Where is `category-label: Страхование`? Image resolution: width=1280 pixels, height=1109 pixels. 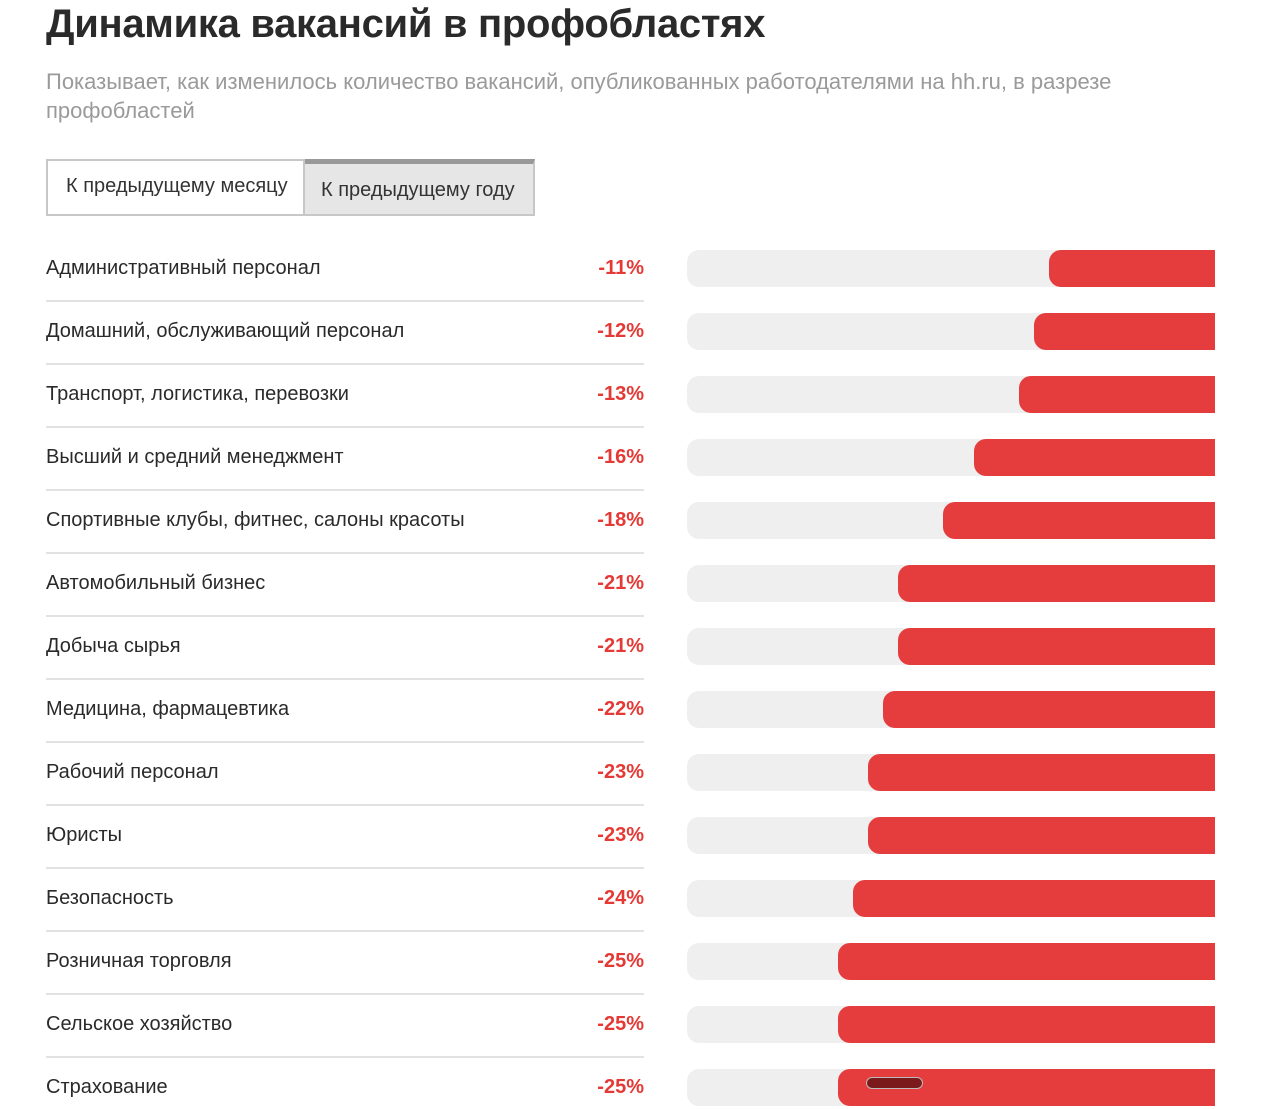
category-label: Страхование is located at coordinates (107, 1087).